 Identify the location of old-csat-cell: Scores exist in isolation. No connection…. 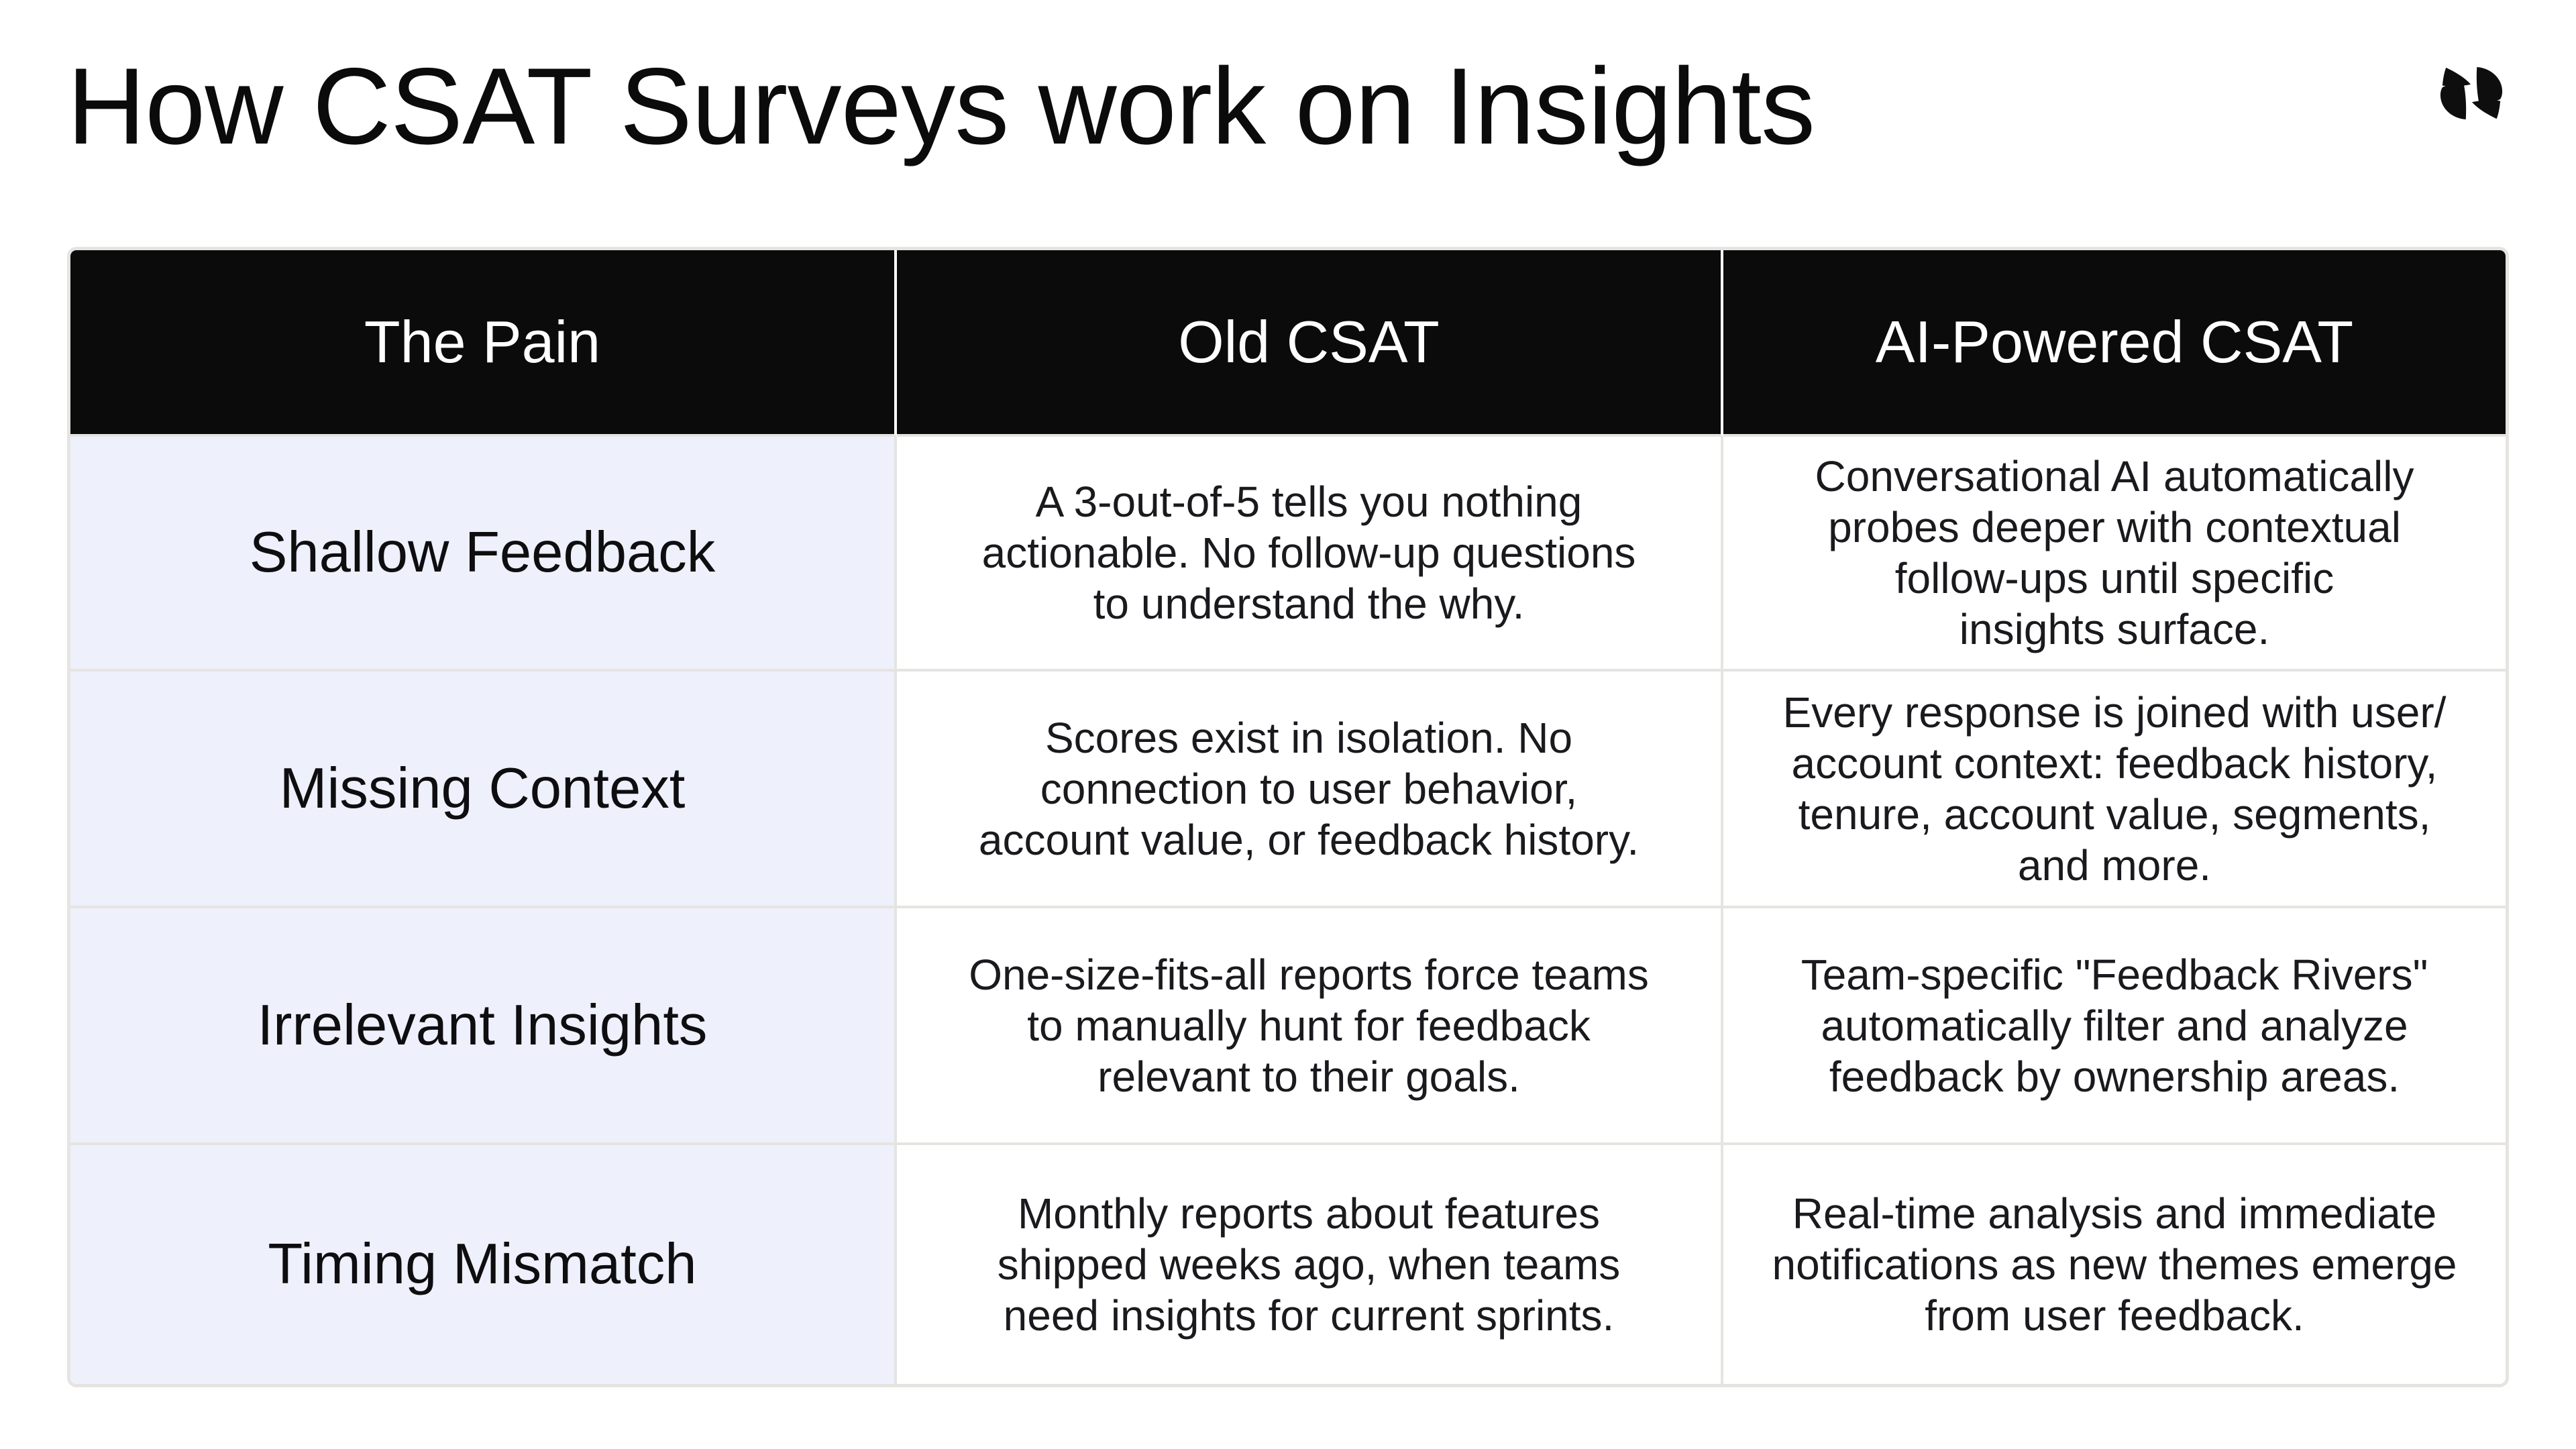
(1310, 790).